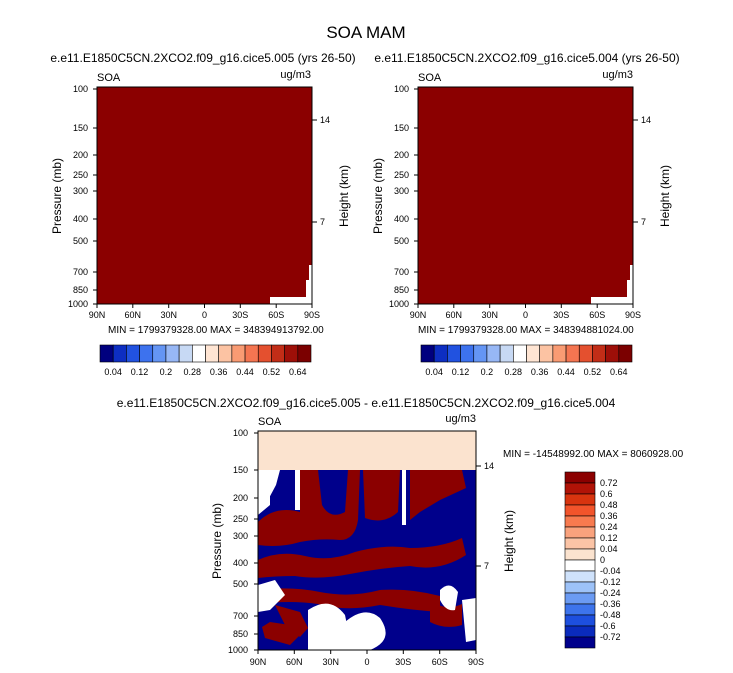 Image resolution: width=733 pixels, height=673 pixels. What do you see at coordinates (238, 541) in the screenshot?
I see `panel-diff-y-ticks: 100 150 200 250 300 400 500 700 850 1000` at bounding box center [238, 541].